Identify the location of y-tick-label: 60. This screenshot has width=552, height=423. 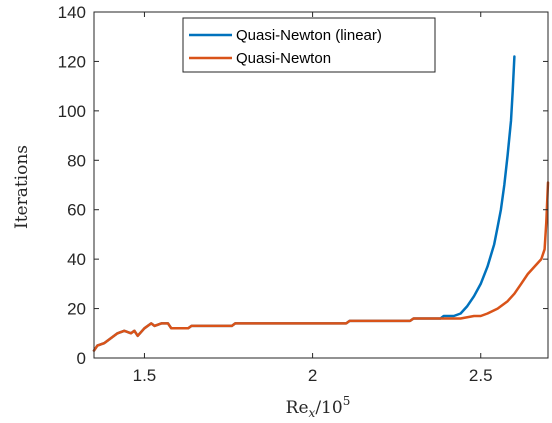
(76, 210).